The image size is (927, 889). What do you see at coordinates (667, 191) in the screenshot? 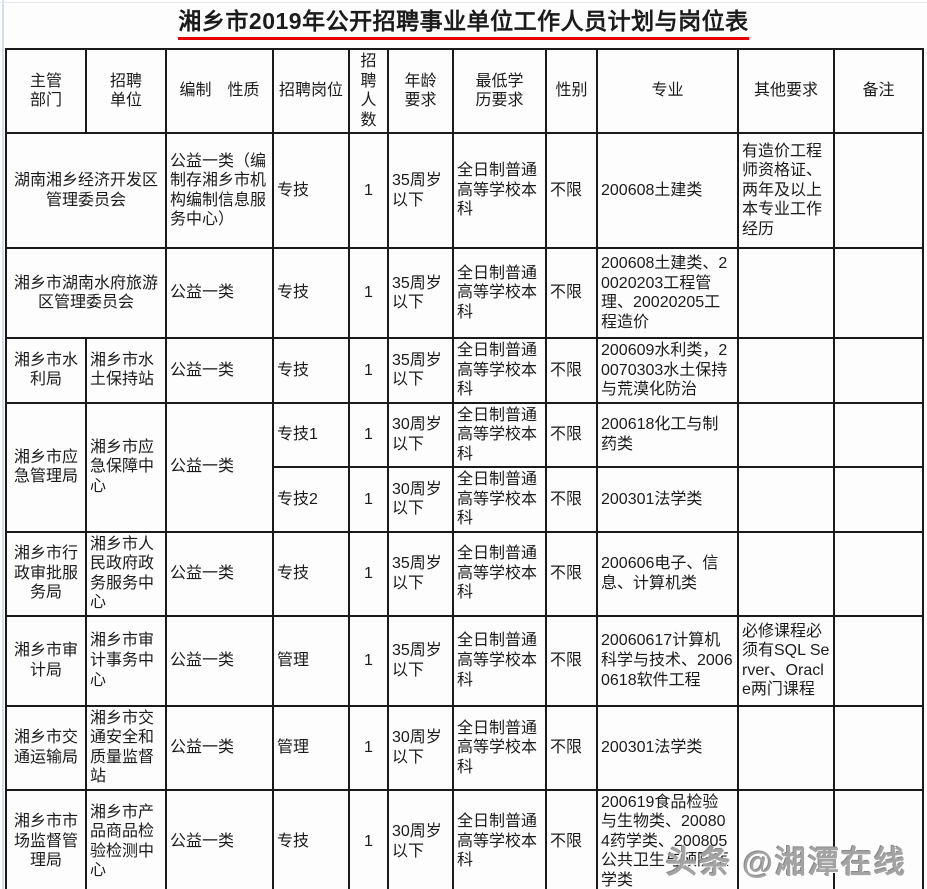
I see `table-cell: 200608土建类` at bounding box center [667, 191].